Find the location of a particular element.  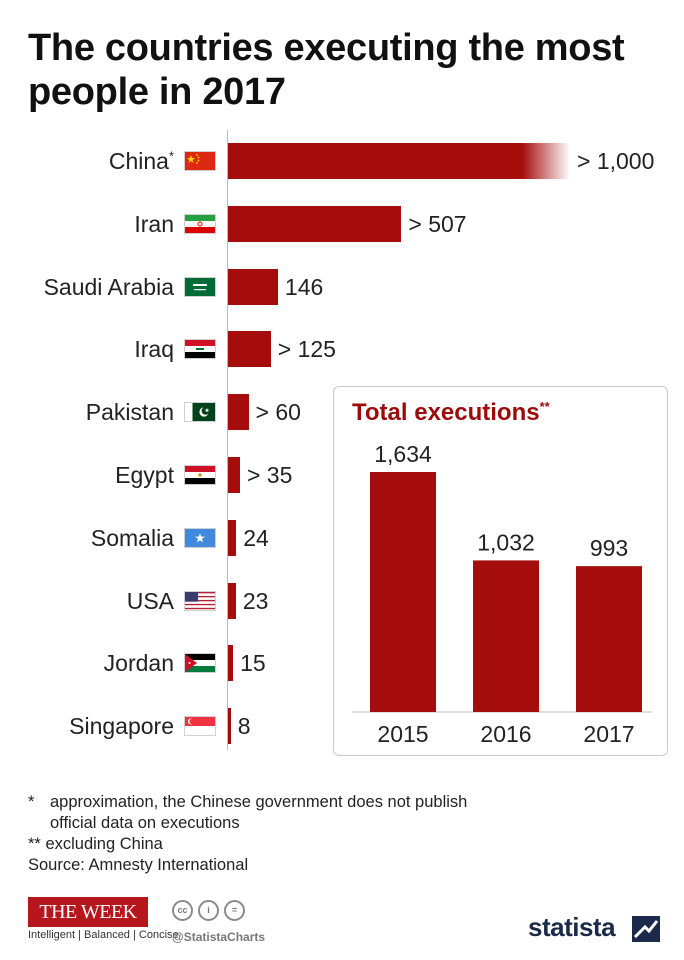

country-label: China* is located at coordinates (141, 161).